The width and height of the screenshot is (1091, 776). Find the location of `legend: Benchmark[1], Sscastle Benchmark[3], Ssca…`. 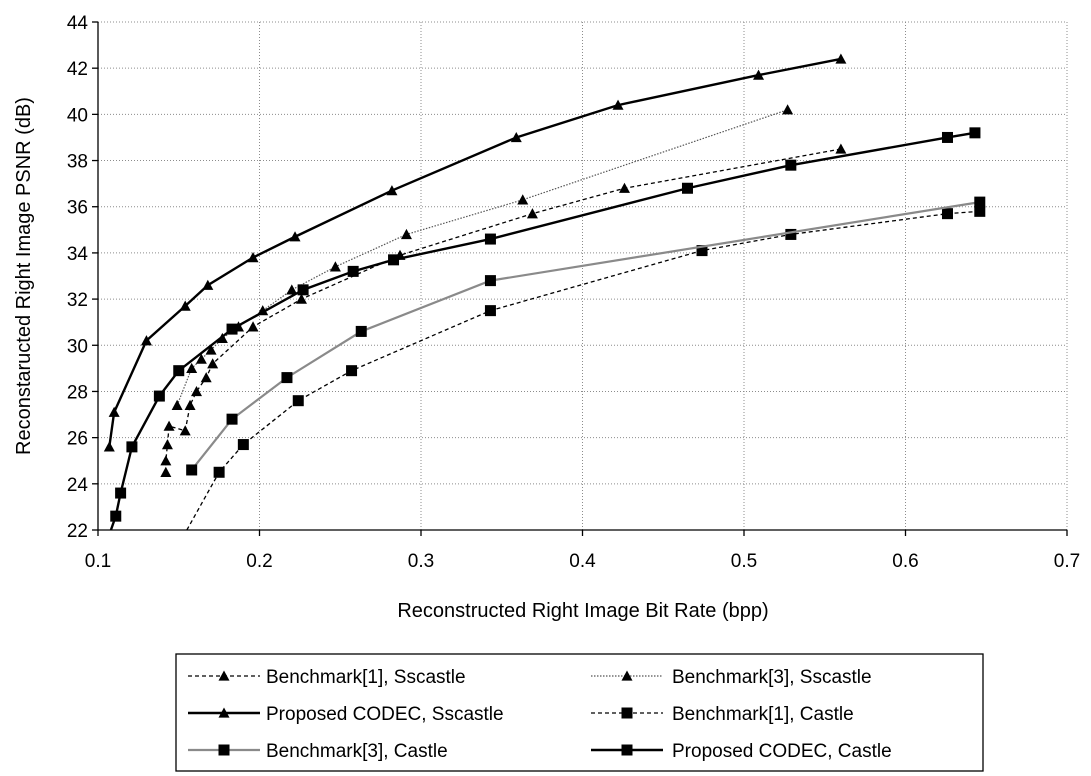

legend: Benchmark[1], Sscastle Benchmark[3], Ssca… is located at coordinates (579, 712).